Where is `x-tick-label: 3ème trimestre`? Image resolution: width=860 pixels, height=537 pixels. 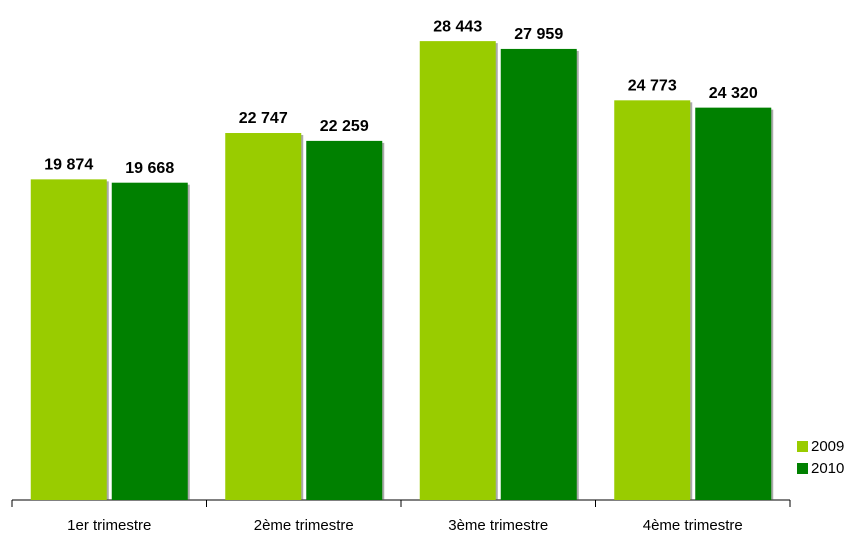
x-tick-label: 3ème trimestre is located at coordinates (498, 525).